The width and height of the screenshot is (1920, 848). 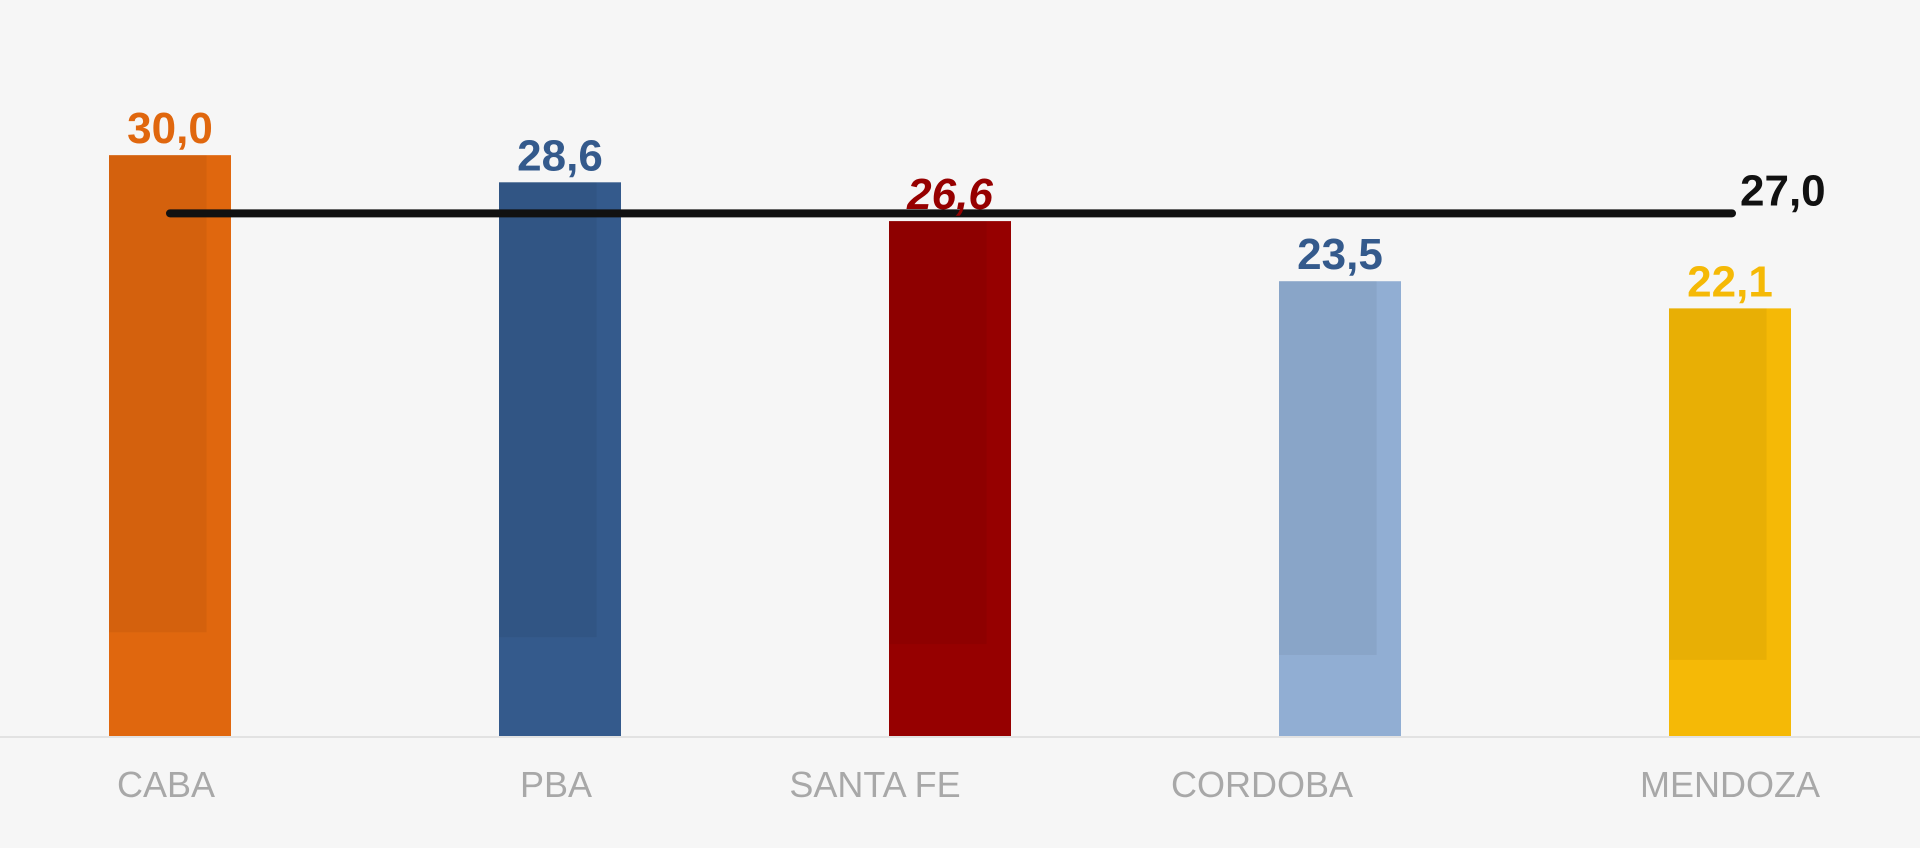 I want to click on bar-pba, so click(x=560, y=459).